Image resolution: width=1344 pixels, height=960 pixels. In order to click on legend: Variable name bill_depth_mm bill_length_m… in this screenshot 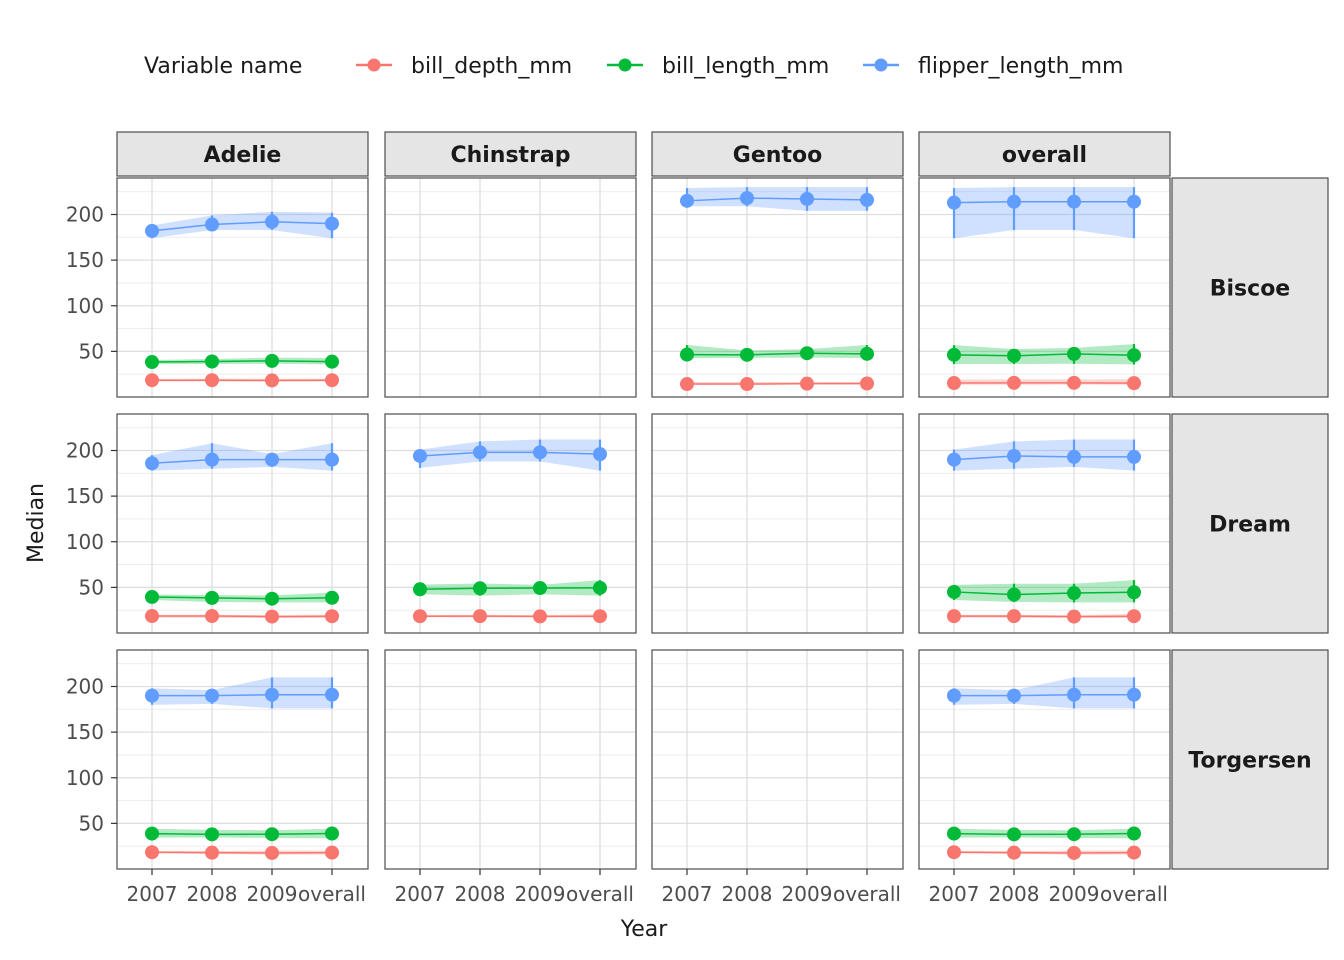, I will do `click(633, 66)`.